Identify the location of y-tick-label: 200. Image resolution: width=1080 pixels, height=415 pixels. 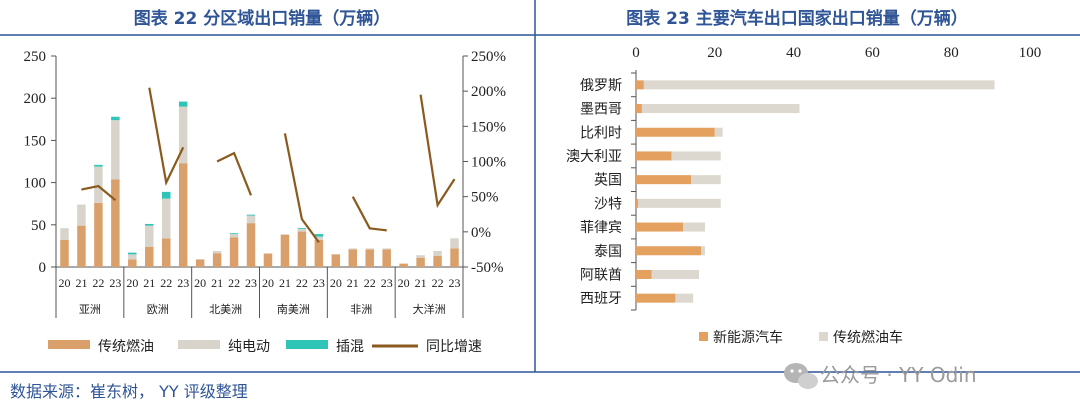
(35, 99).